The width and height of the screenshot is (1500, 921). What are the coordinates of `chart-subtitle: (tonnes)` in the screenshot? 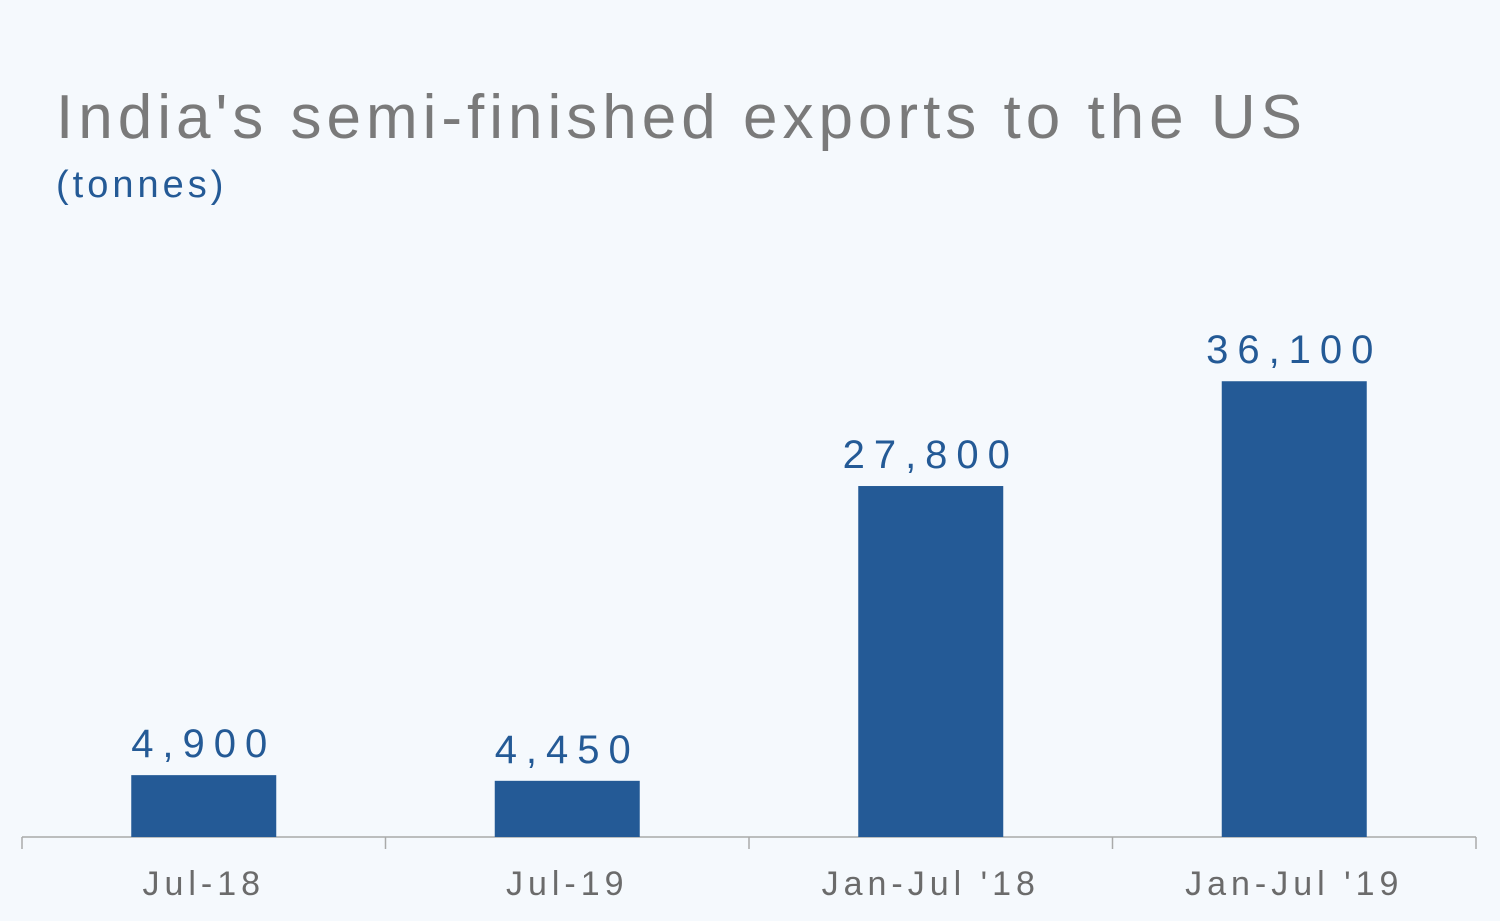 It's located at (142, 185).